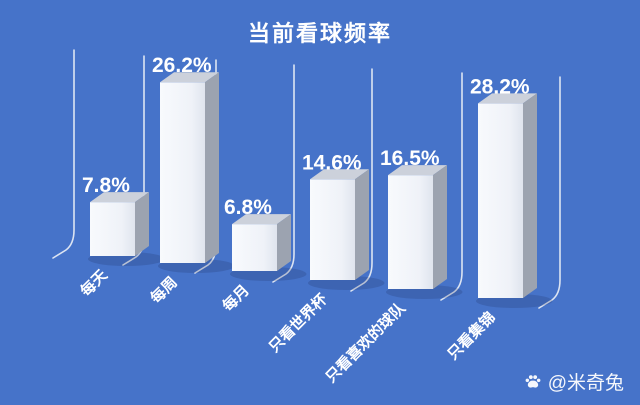 This screenshot has height=405, width=640. Describe the element at coordinates (236, 298) in the screenshot. I see `category-label: 每月` at that location.